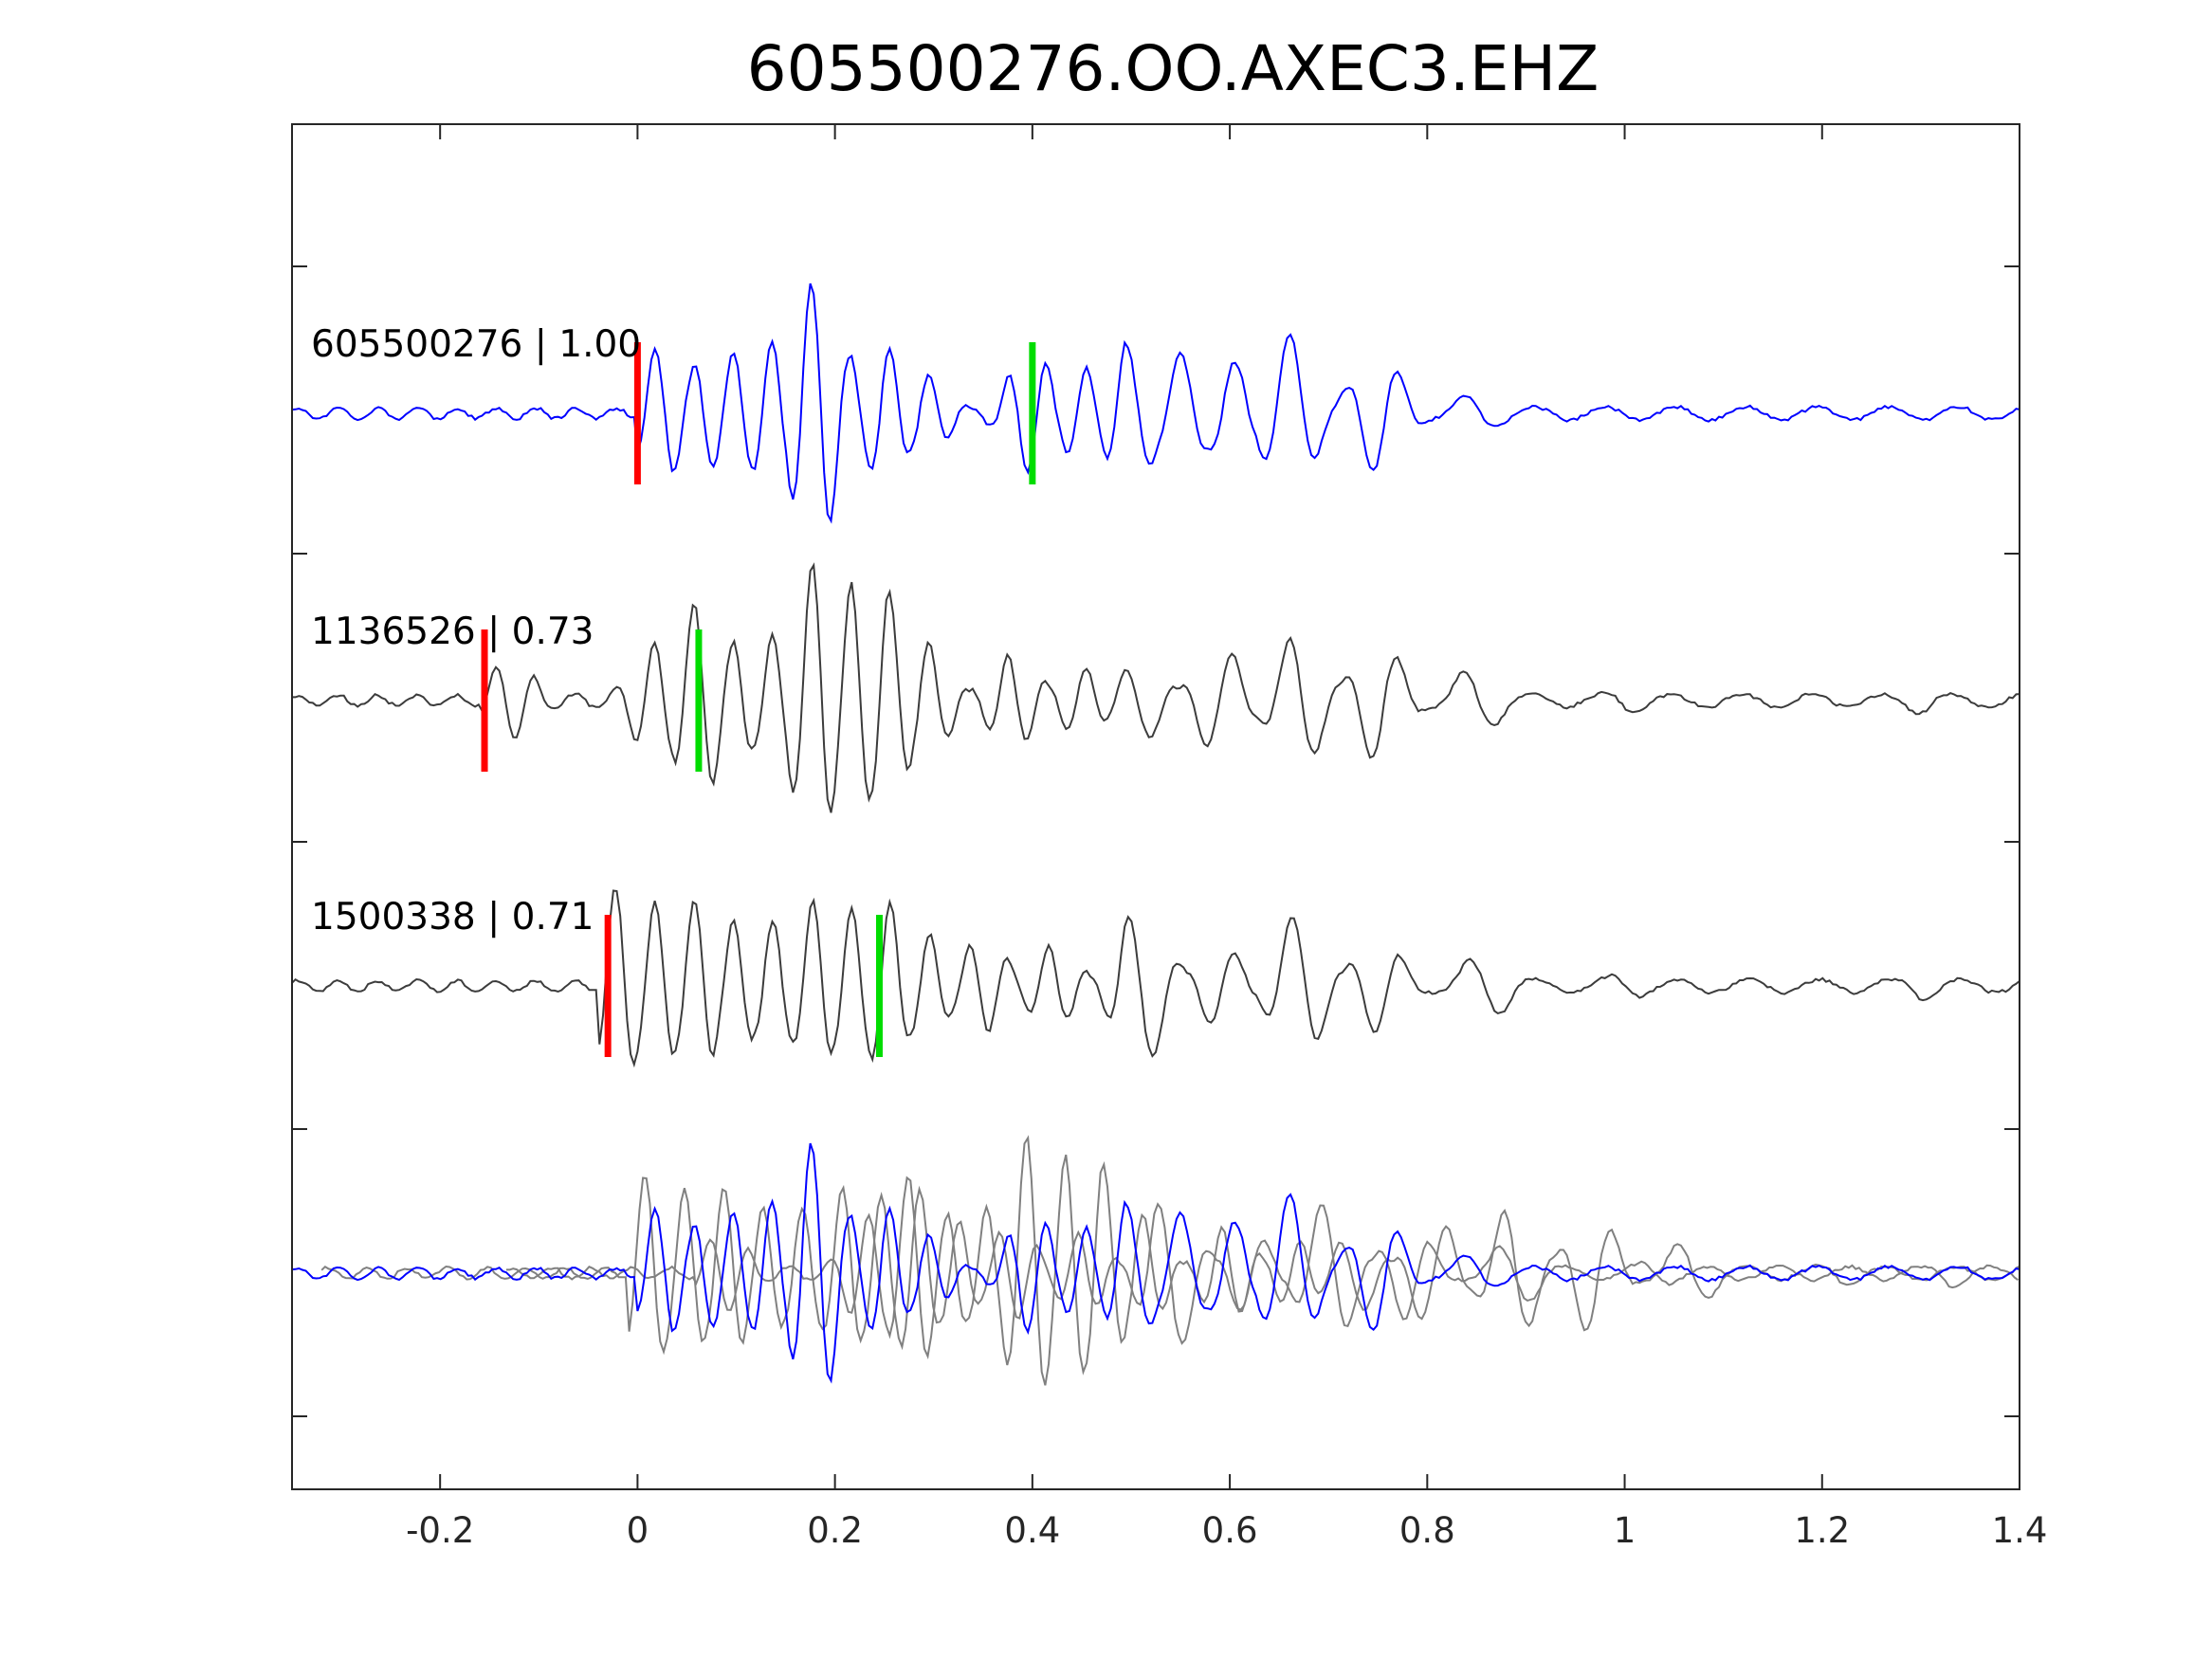 The width and height of the screenshot is (2212, 1659). Describe the element at coordinates (1169, 1266) in the screenshot. I see `overlay-template-2-line` at that location.